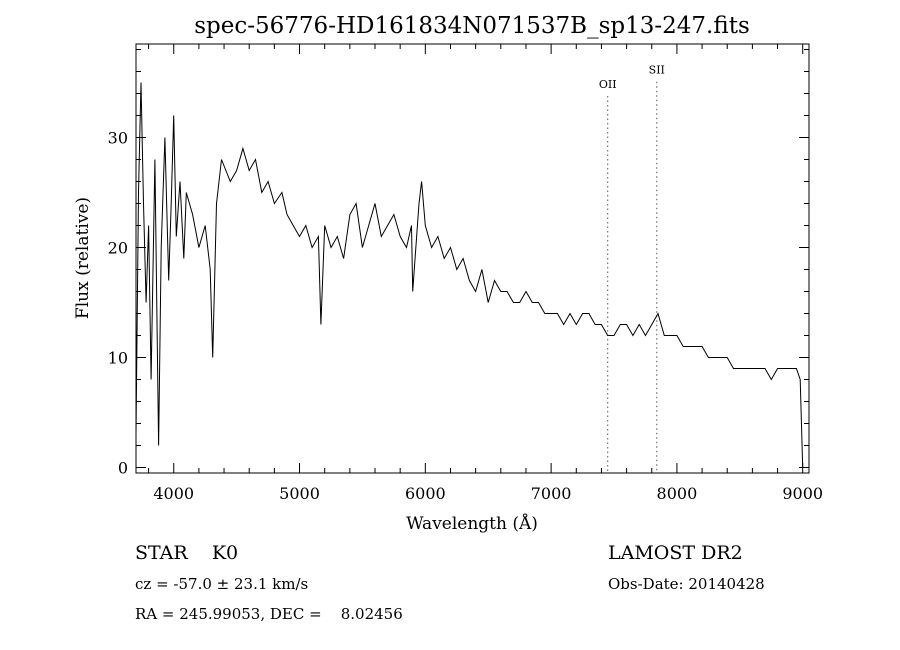 This screenshot has width=900, height=650. I want to click on line-marker-label: SII, so click(657, 70).